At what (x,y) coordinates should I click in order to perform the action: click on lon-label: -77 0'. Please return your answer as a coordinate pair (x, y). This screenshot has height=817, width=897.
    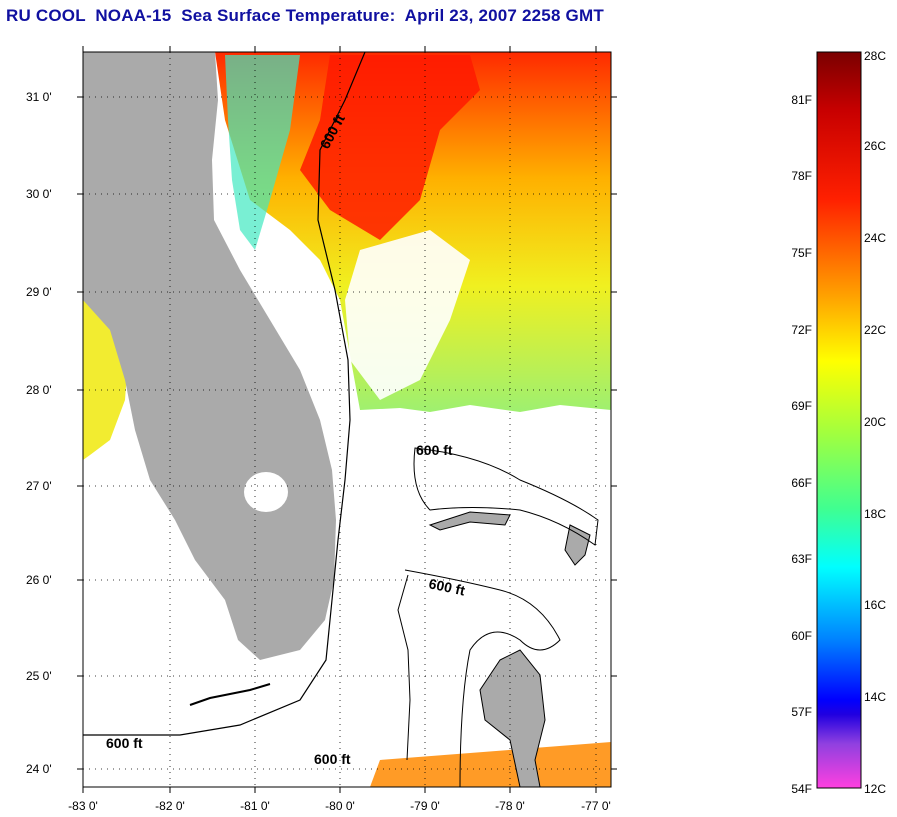
    Looking at the image, I should click on (596, 806).